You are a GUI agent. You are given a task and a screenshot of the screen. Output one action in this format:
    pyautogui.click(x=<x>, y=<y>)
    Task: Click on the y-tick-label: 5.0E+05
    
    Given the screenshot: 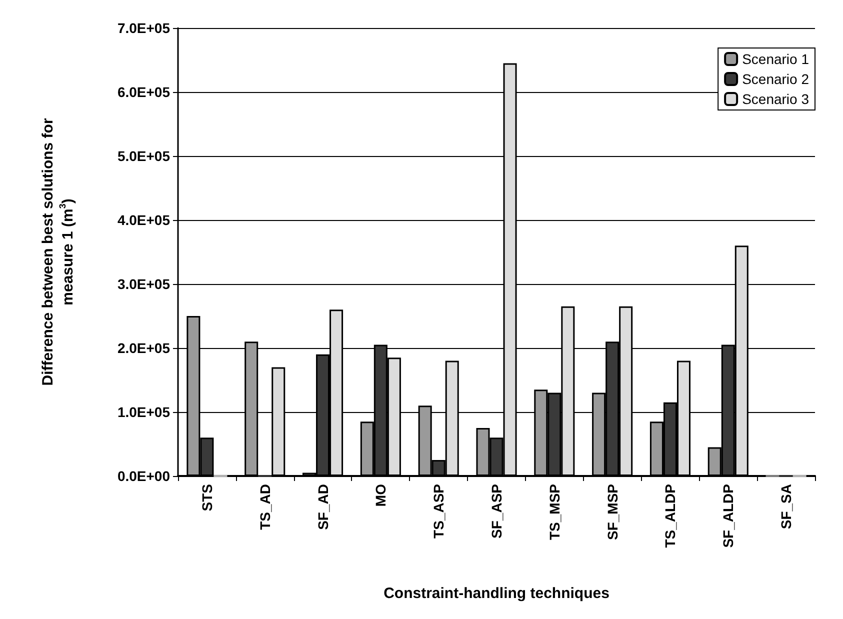 What is the action you would take?
    pyautogui.click(x=143, y=156)
    